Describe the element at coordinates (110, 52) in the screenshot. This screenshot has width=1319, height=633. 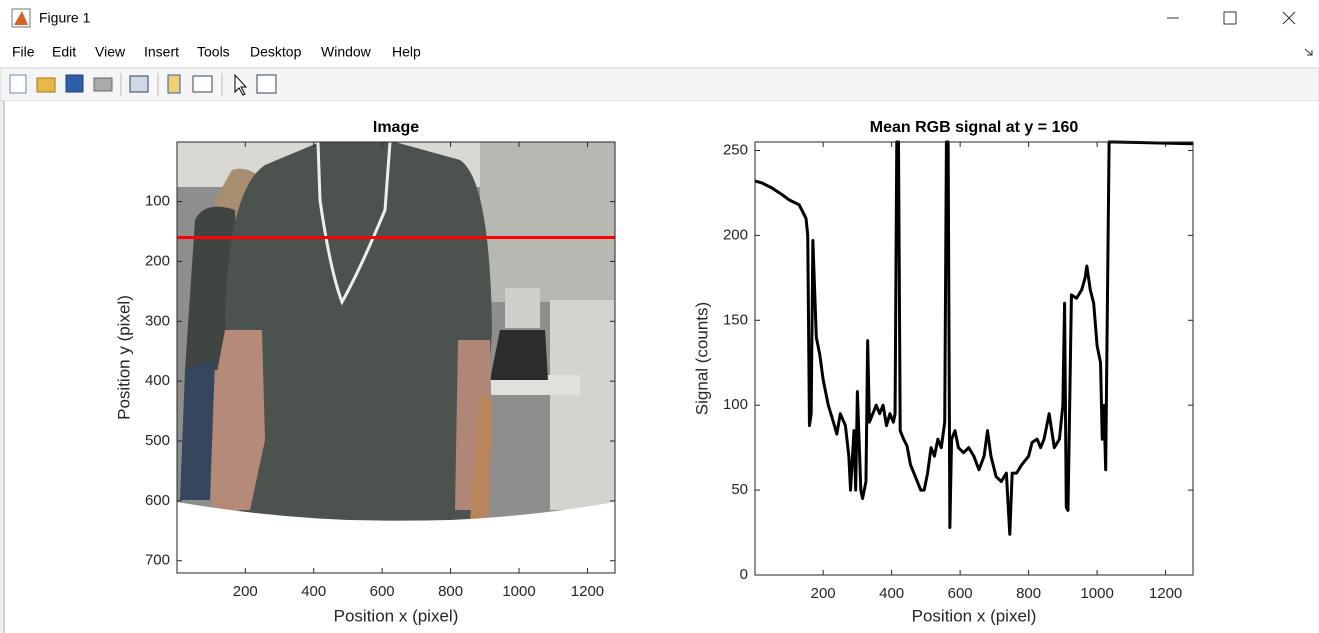
I see `menu-item: View` at that location.